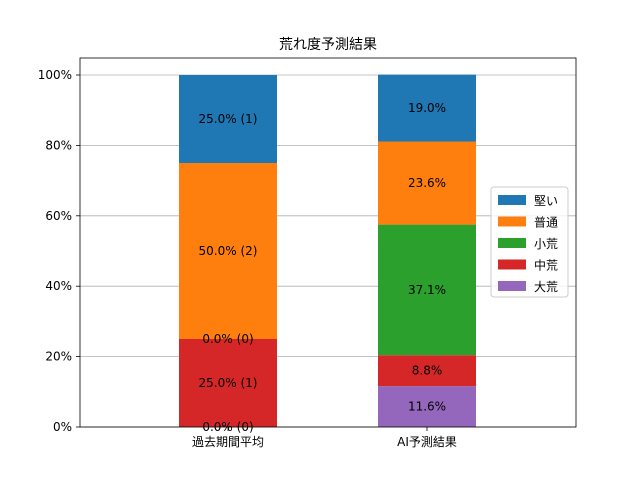  Describe the element at coordinates (58, 145) in the screenshot. I see `y-tick-label: 80%` at that location.